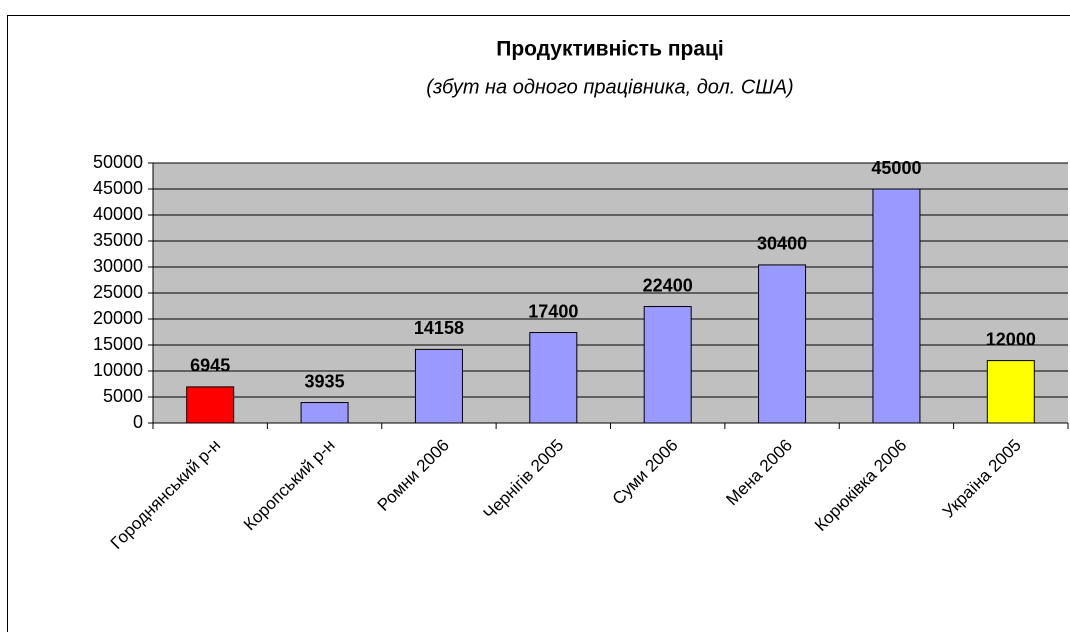 This screenshot has height=632, width=1070. I want to click on y-tick-label: 5000, so click(123, 396).